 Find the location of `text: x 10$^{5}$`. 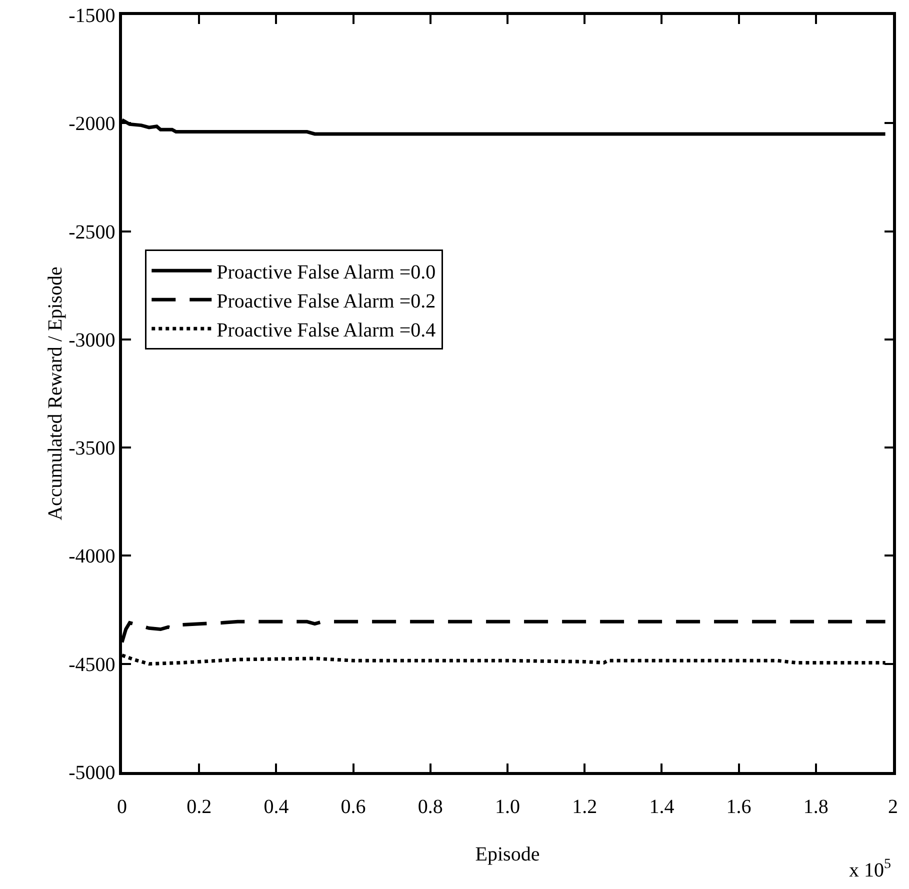

text: x 10$^{5}$ is located at coordinates (870, 869).